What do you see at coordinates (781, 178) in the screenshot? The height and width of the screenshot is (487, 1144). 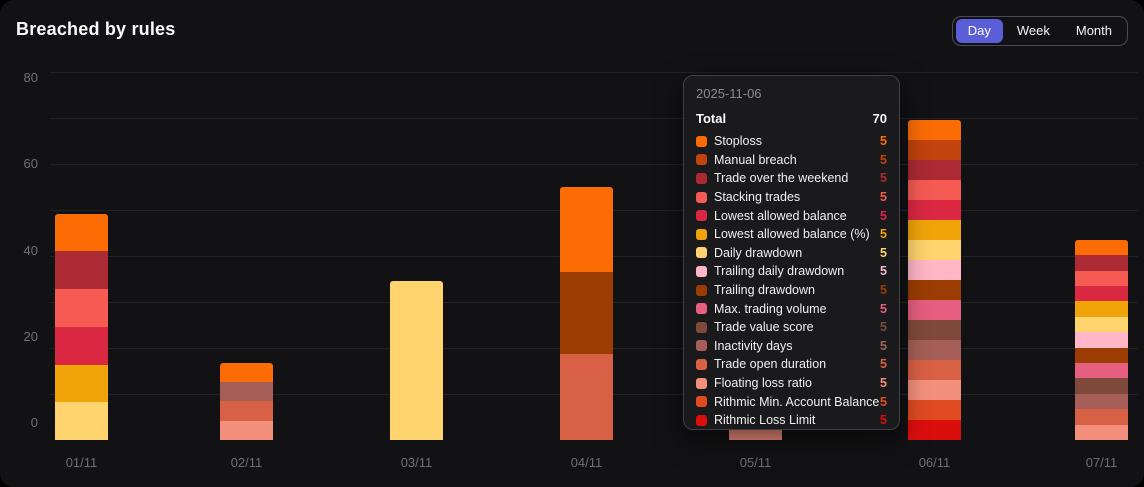 I see `tooltip-series-name: Trade over the weekend` at bounding box center [781, 178].